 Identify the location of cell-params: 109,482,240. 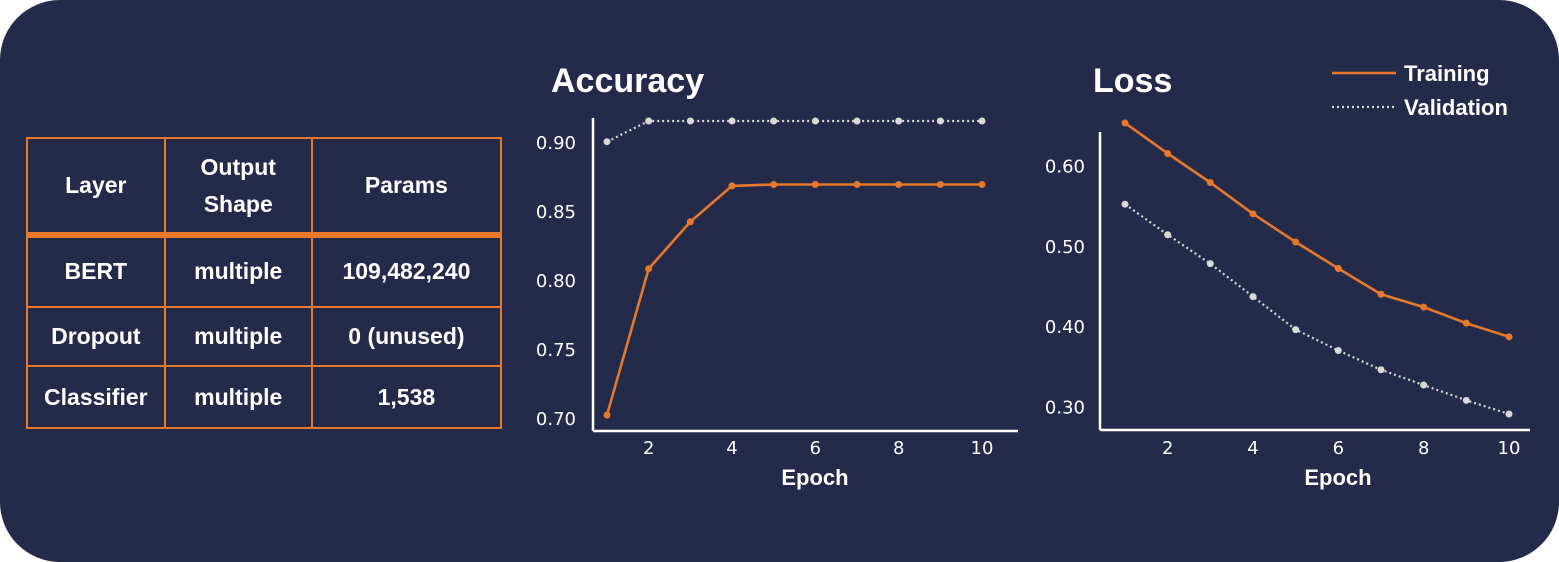
(406, 271).